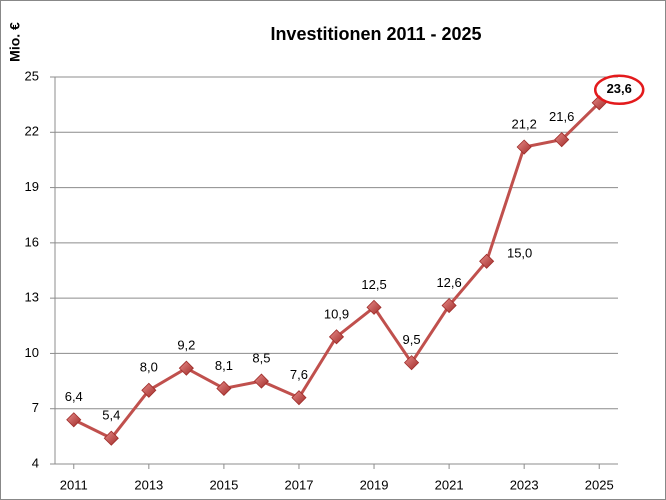 This screenshot has height=500, width=666. Describe the element at coordinates (561, 116) in the screenshot. I see `data-label: 21,6` at that location.